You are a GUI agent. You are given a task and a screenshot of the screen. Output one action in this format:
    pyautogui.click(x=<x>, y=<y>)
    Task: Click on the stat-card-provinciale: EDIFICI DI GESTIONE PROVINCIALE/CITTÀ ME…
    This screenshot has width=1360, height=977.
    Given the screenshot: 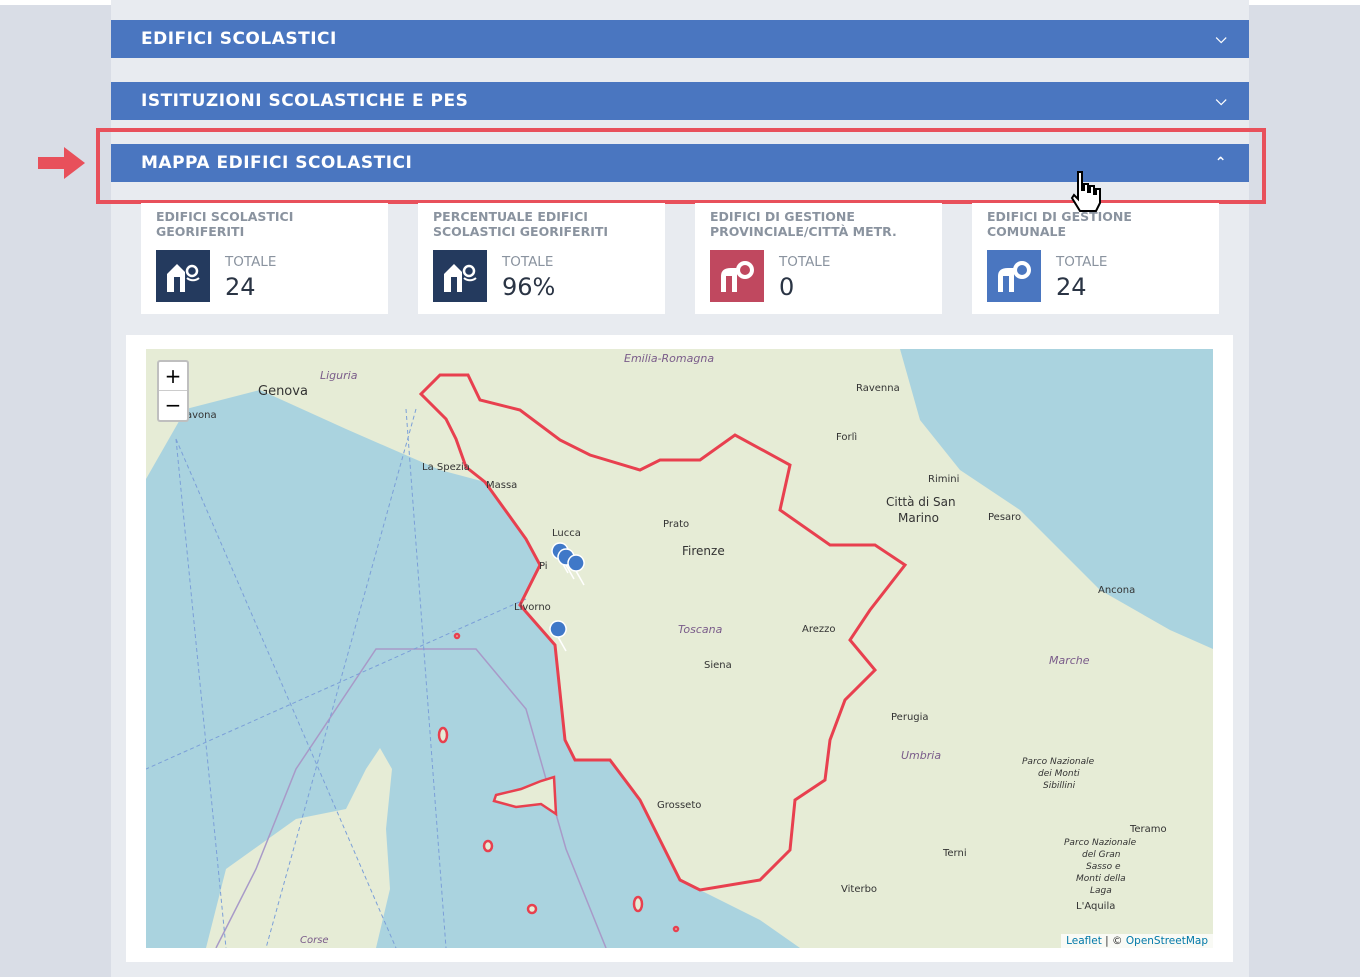 What is the action you would take?
    pyautogui.click(x=818, y=258)
    